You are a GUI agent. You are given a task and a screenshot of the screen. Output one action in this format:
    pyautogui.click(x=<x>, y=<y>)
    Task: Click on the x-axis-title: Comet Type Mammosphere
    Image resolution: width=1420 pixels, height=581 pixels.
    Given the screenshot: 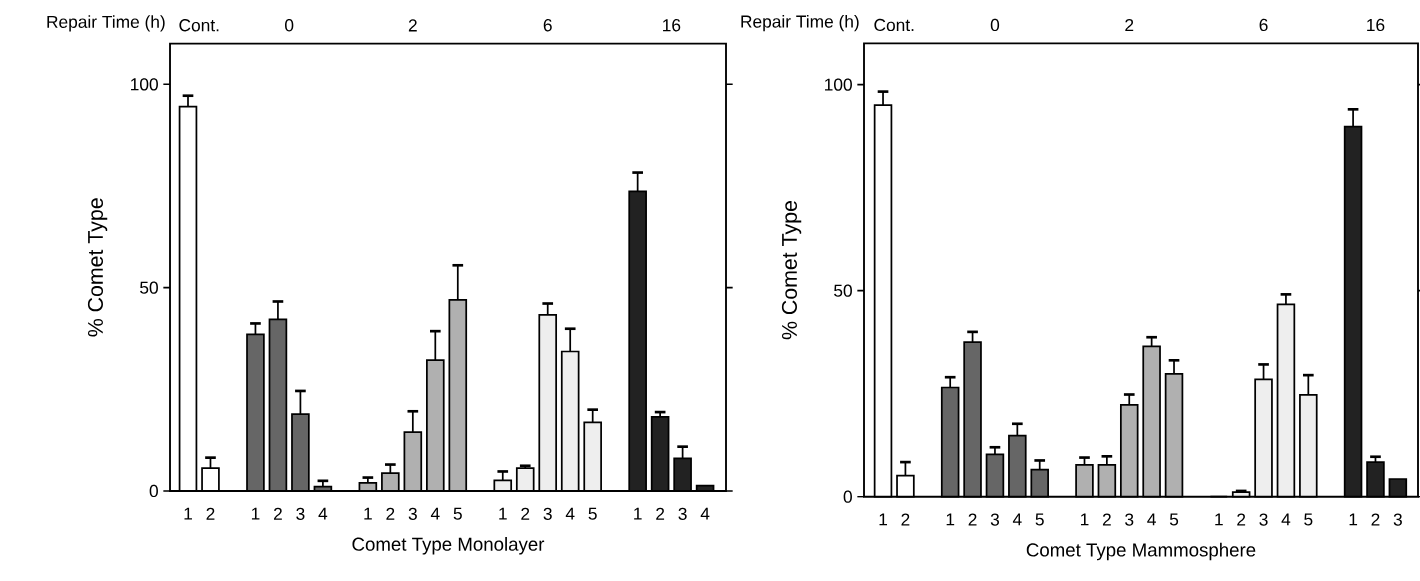 What is the action you would take?
    pyautogui.click(x=1141, y=551)
    